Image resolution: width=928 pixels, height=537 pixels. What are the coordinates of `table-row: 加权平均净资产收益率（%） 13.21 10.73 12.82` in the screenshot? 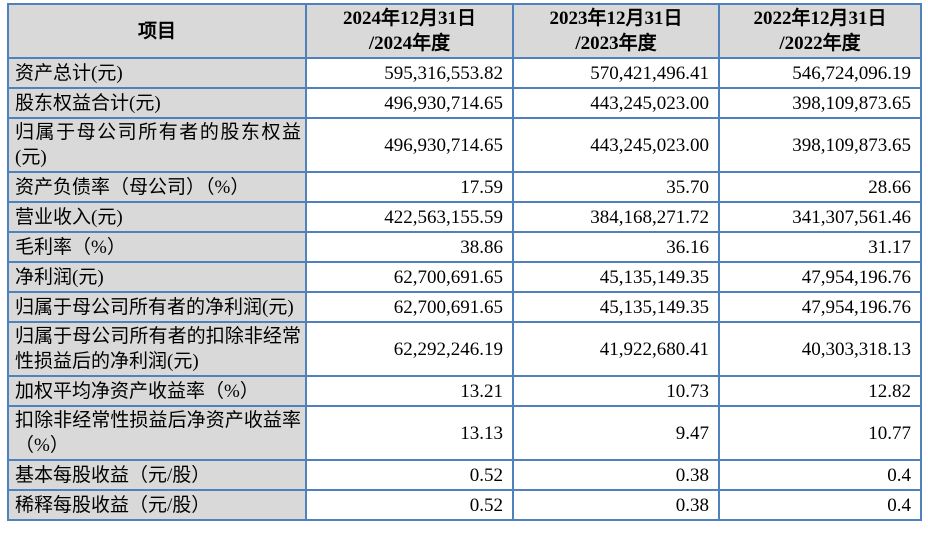 It's located at (464, 391).